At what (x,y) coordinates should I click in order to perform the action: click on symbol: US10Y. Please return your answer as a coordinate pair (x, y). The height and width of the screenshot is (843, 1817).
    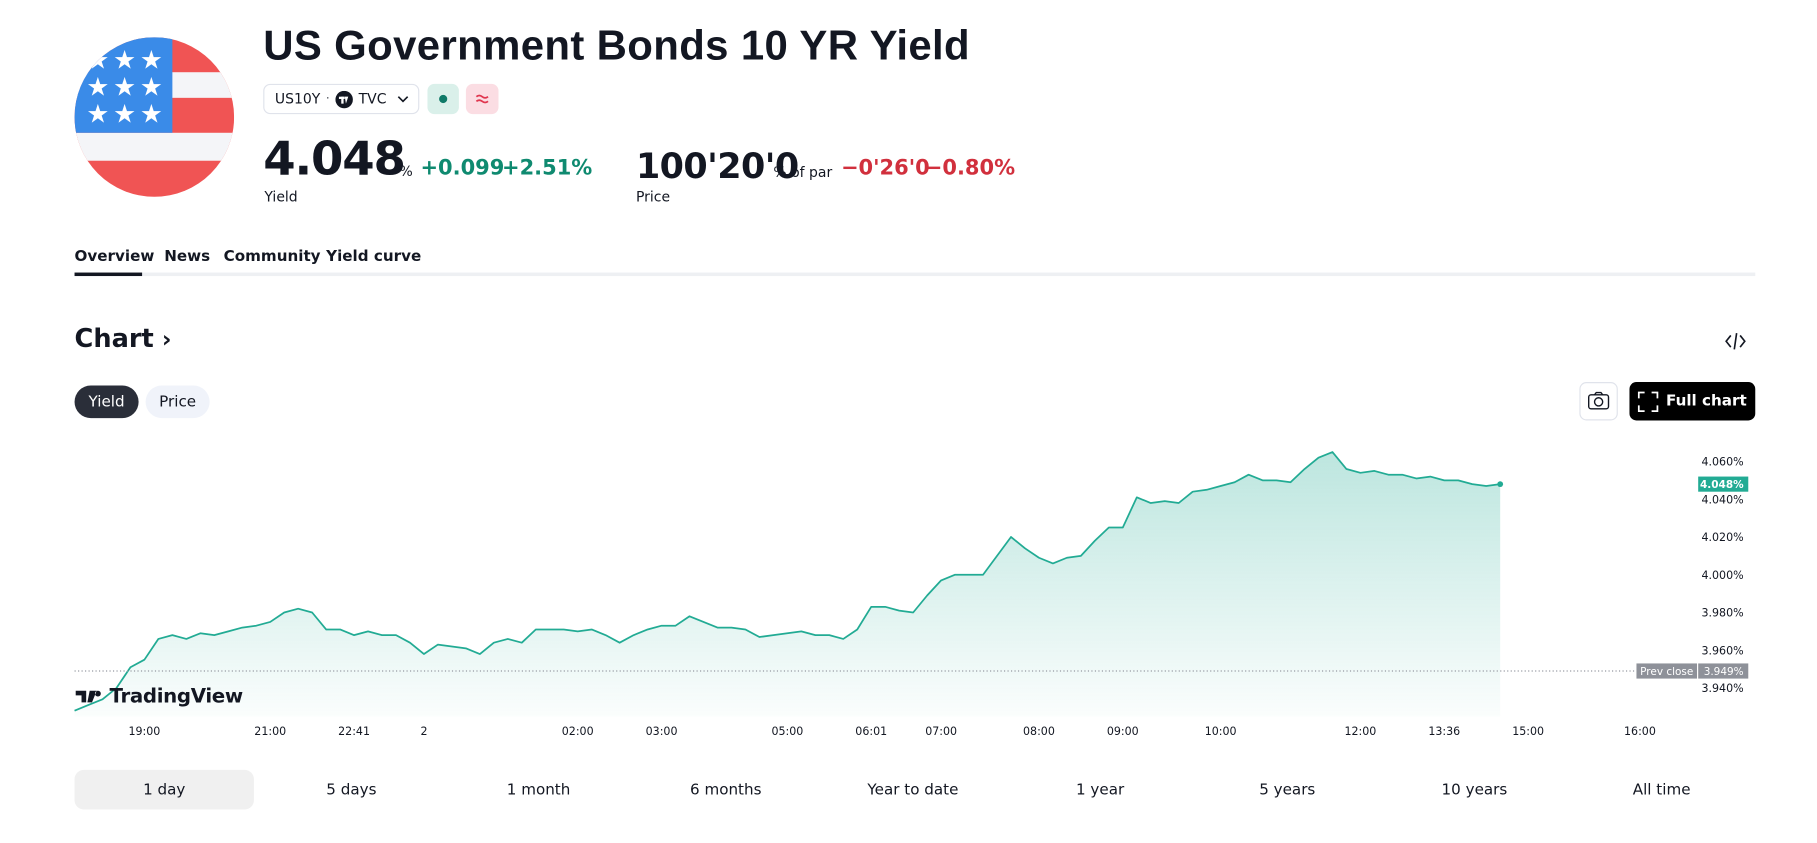
    Looking at the image, I should click on (297, 99).